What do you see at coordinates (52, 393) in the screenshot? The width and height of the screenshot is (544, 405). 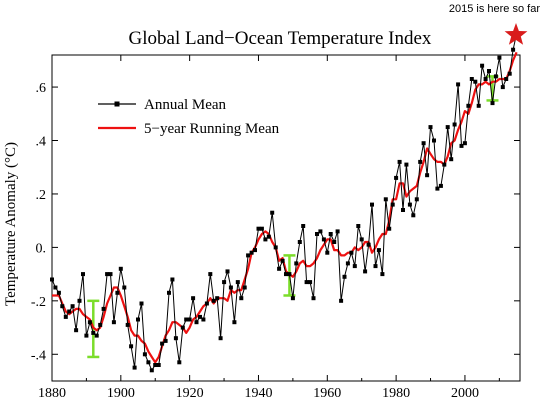 I see `x-tick-label: 1880` at bounding box center [52, 393].